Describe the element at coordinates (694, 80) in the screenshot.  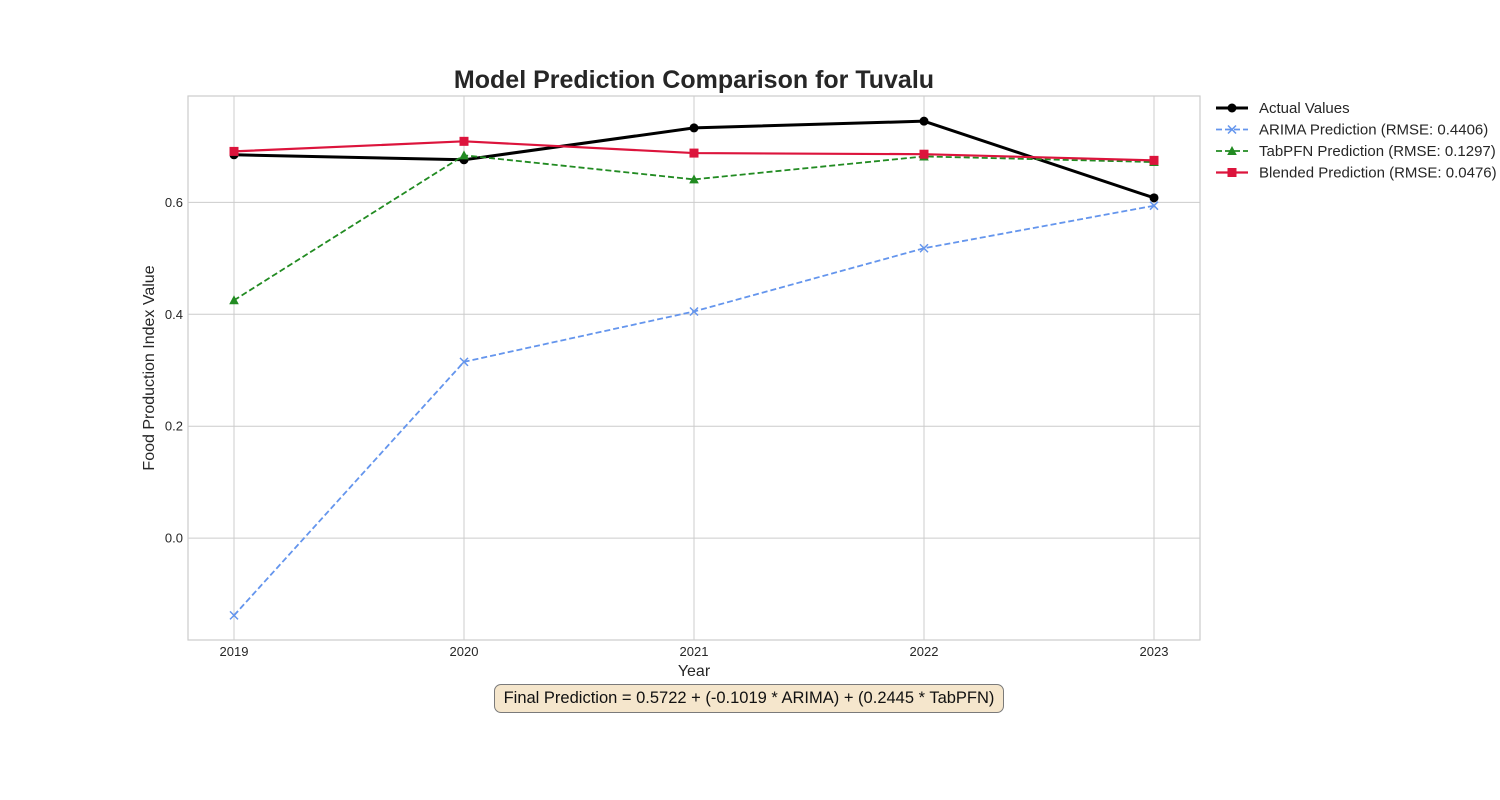
I see `chart-title: Model Prediction Comparison for Tuvalu` at that location.